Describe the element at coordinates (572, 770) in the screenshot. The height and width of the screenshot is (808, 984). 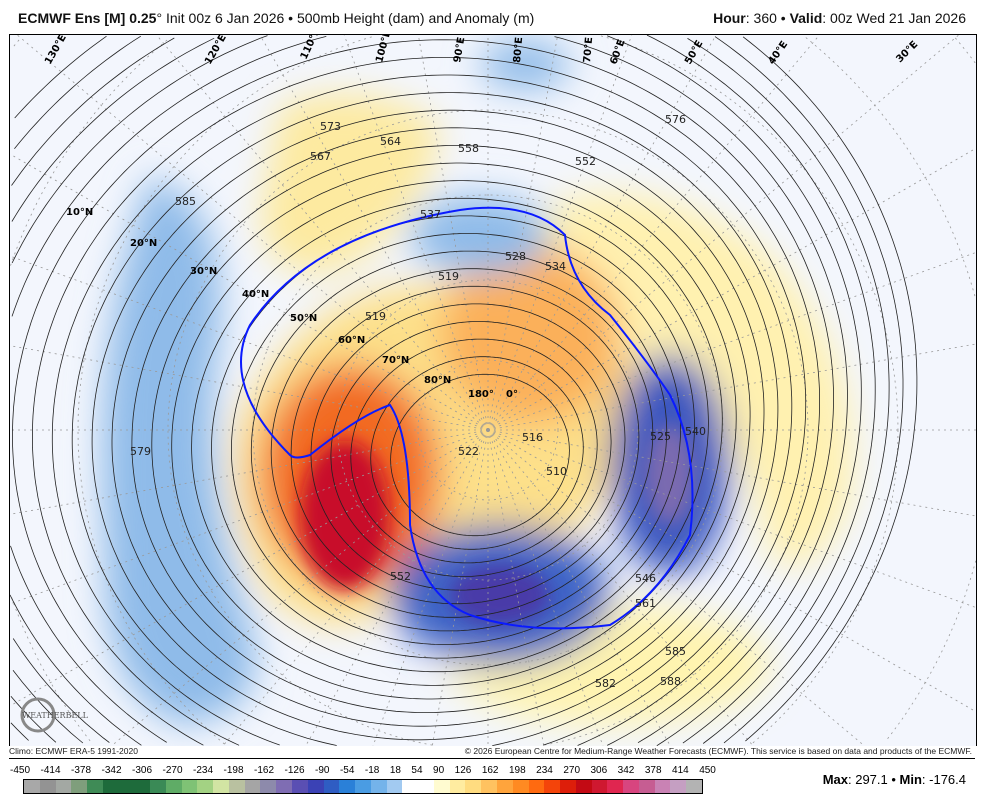
I see `colorbar-label: 270` at that location.